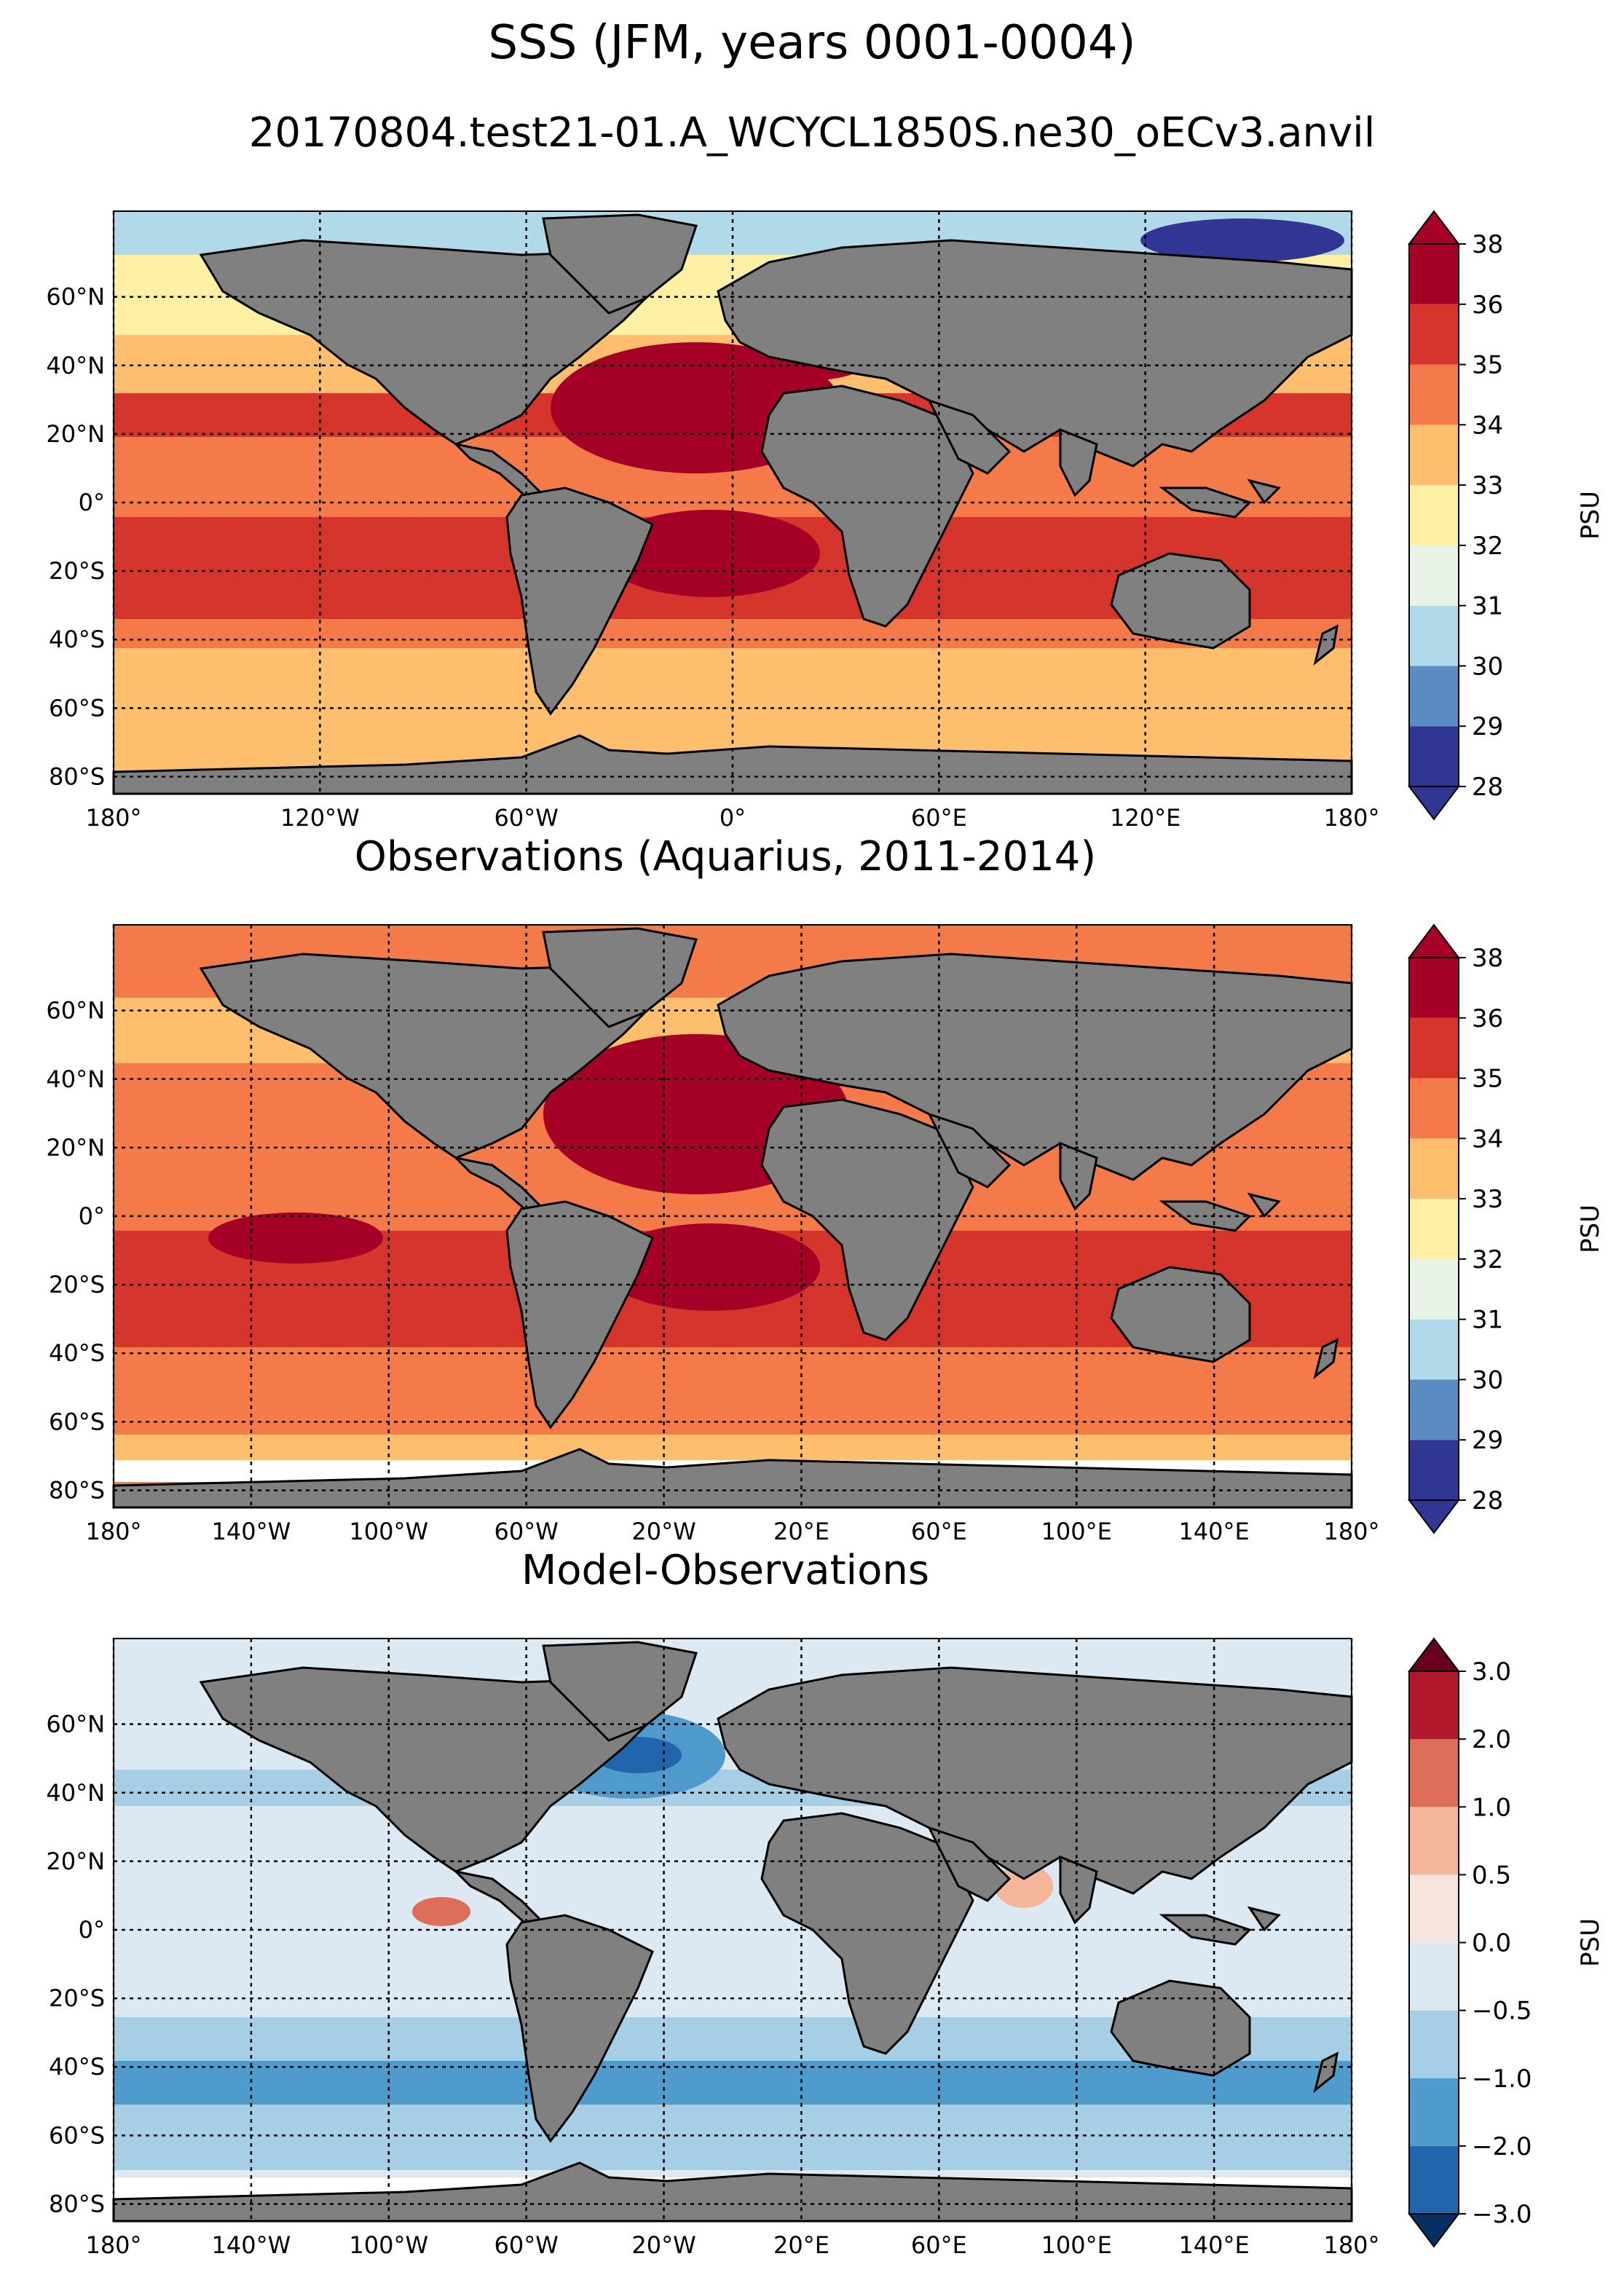 This screenshot has width=1624, height=2283. I want to click on diff-title: Model-Observations, so click(725, 1570).